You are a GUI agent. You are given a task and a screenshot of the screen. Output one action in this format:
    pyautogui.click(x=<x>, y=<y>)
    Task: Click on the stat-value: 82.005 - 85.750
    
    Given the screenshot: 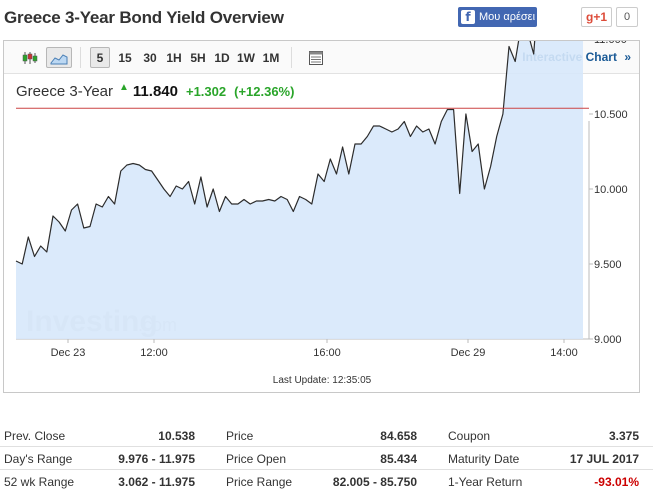 What is the action you would take?
    pyautogui.click(x=374, y=482)
    